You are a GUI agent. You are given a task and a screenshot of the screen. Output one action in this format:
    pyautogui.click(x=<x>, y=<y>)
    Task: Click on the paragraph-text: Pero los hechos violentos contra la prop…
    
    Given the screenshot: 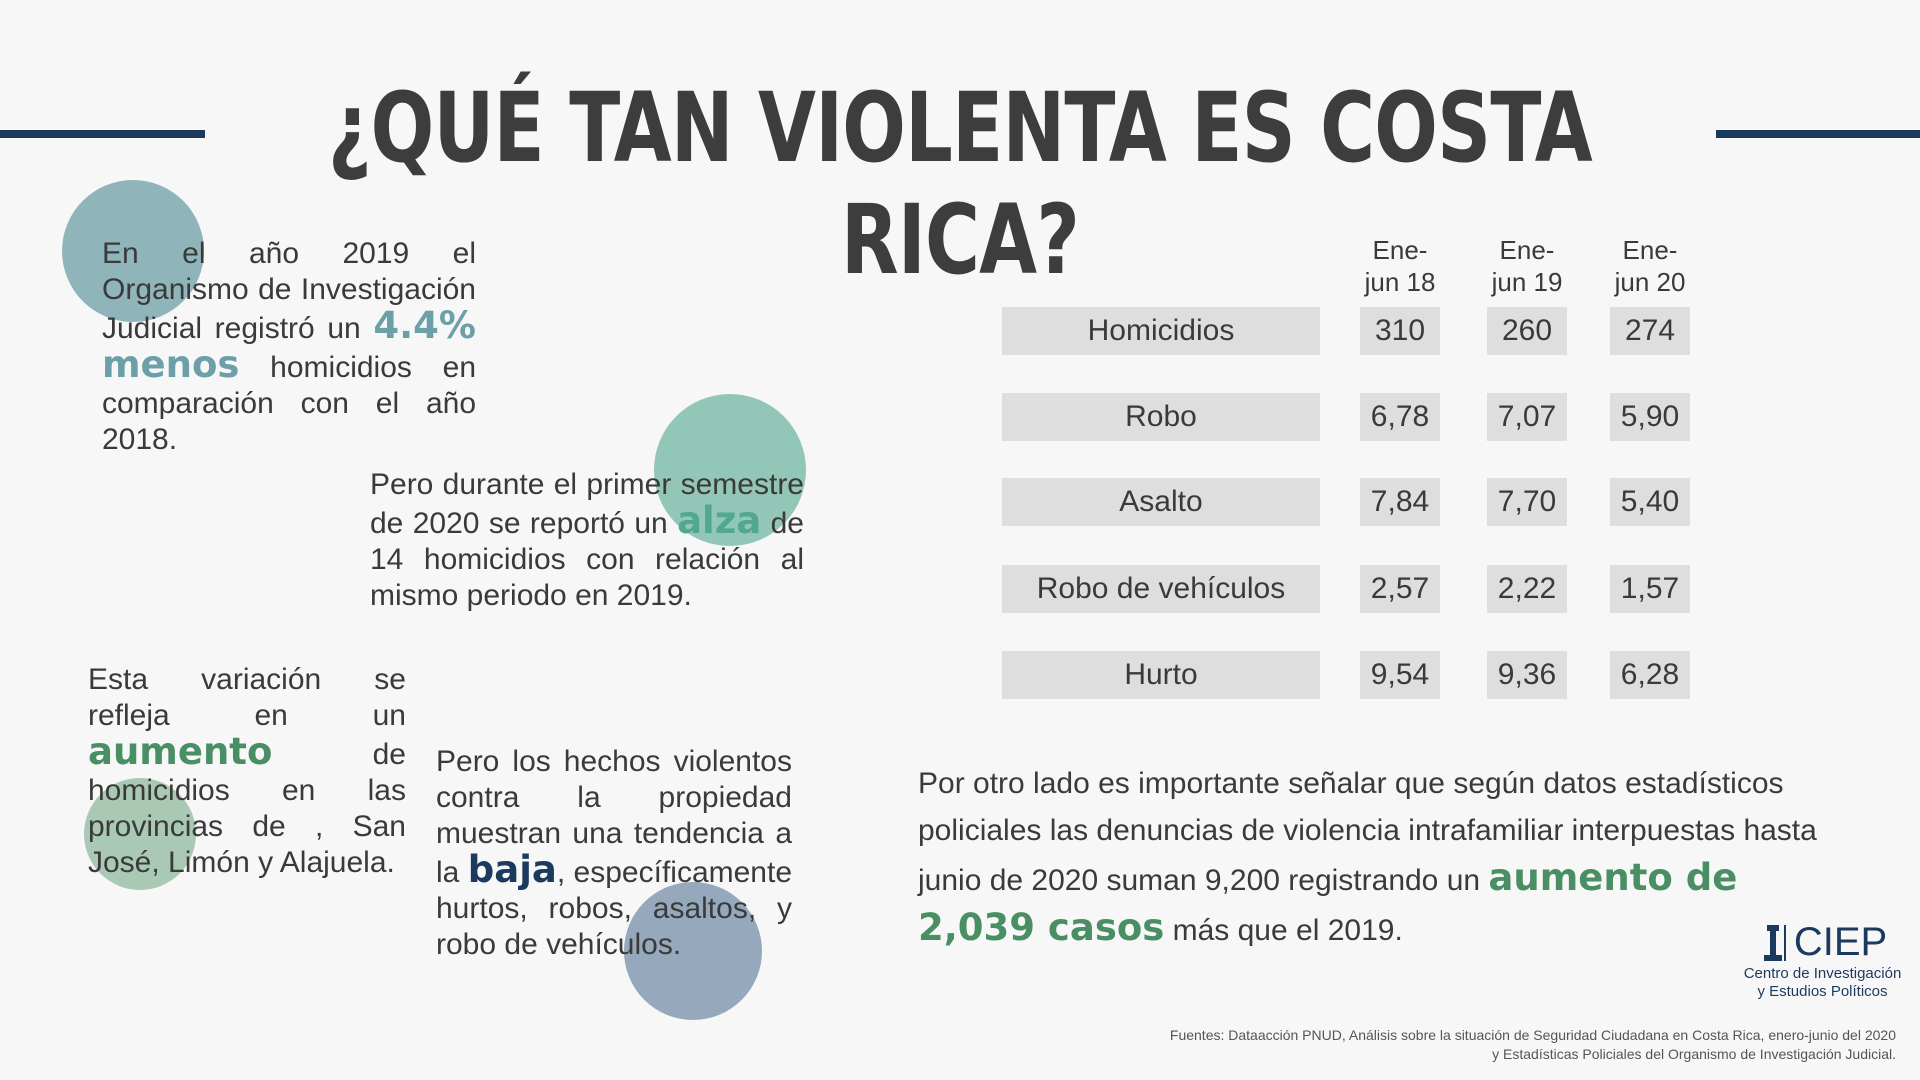 What is the action you would take?
    pyautogui.click(x=614, y=817)
    